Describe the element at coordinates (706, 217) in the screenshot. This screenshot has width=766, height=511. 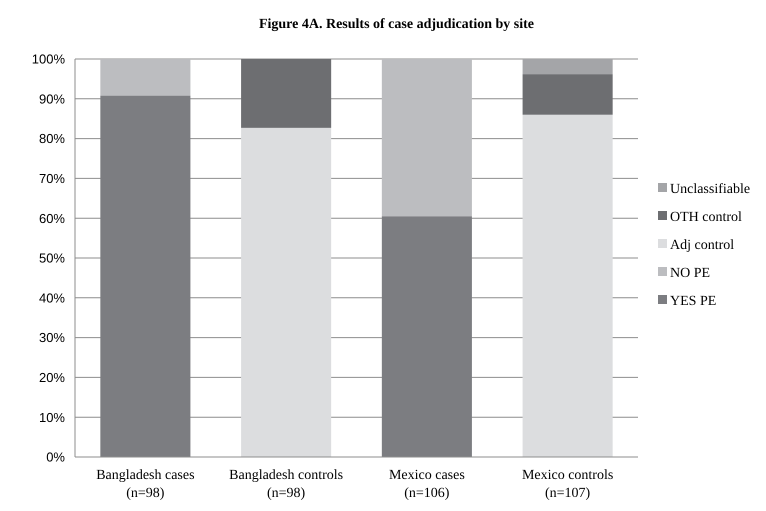
I see `legend-label: OTH control` at that location.